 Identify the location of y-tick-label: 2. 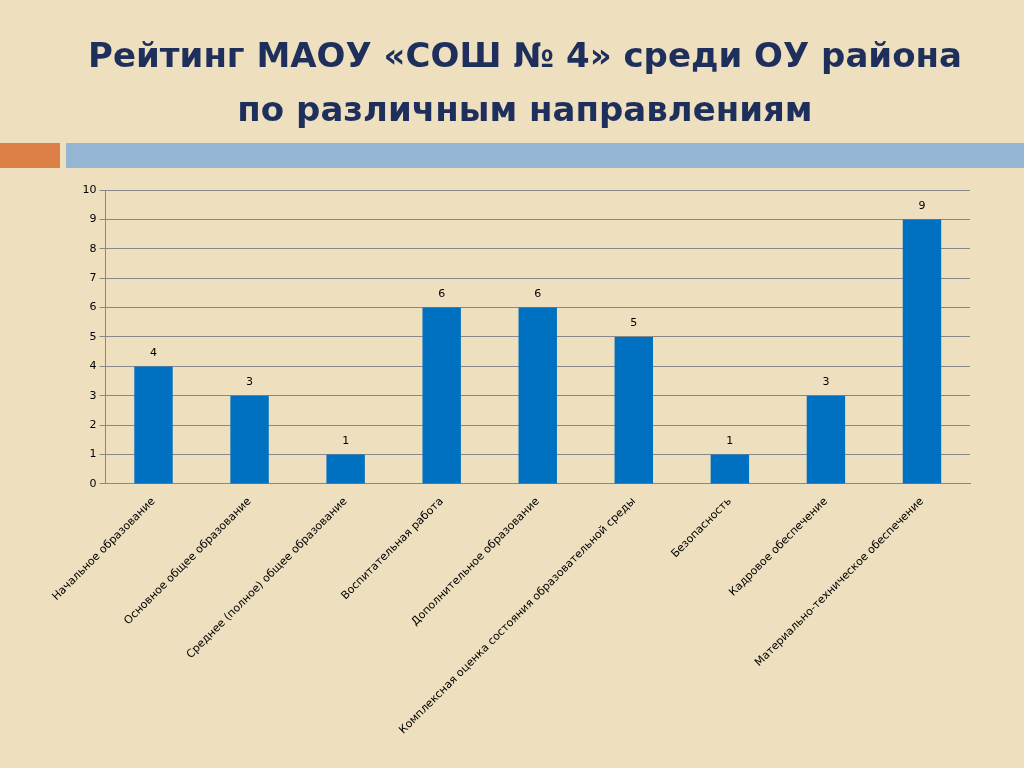
(93, 425).